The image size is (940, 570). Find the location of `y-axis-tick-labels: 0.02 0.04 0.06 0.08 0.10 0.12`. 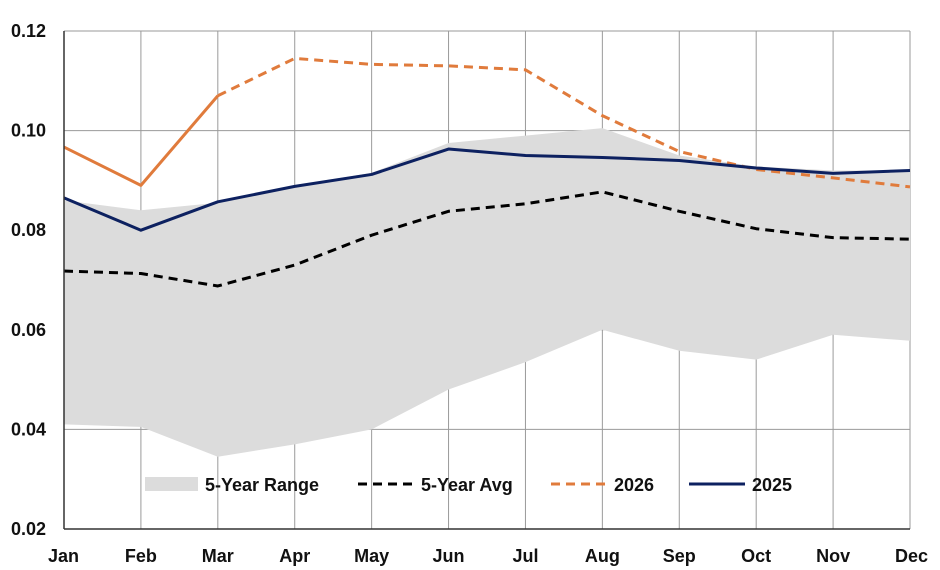

y-axis-tick-labels: 0.02 0.04 0.06 0.08 0.10 0.12 is located at coordinates (28, 280).